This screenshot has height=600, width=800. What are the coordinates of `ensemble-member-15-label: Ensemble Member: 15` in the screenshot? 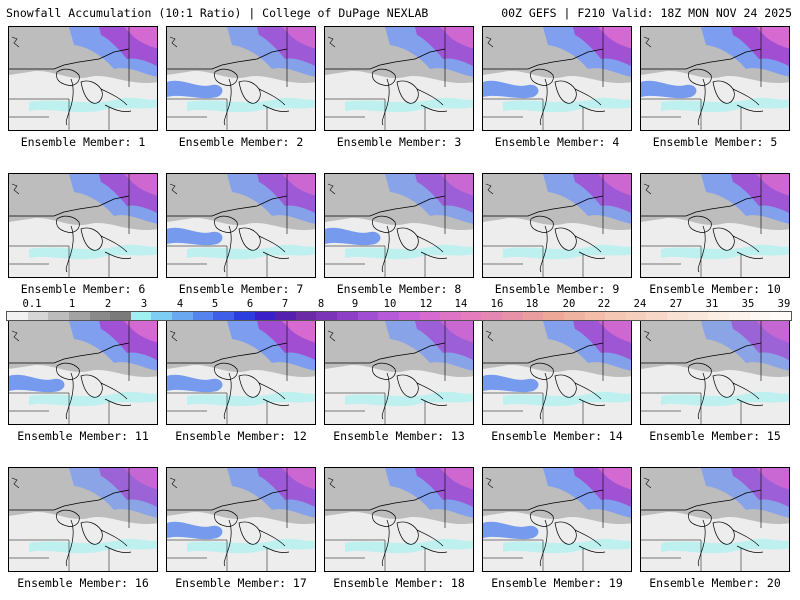 It's located at (715, 436).